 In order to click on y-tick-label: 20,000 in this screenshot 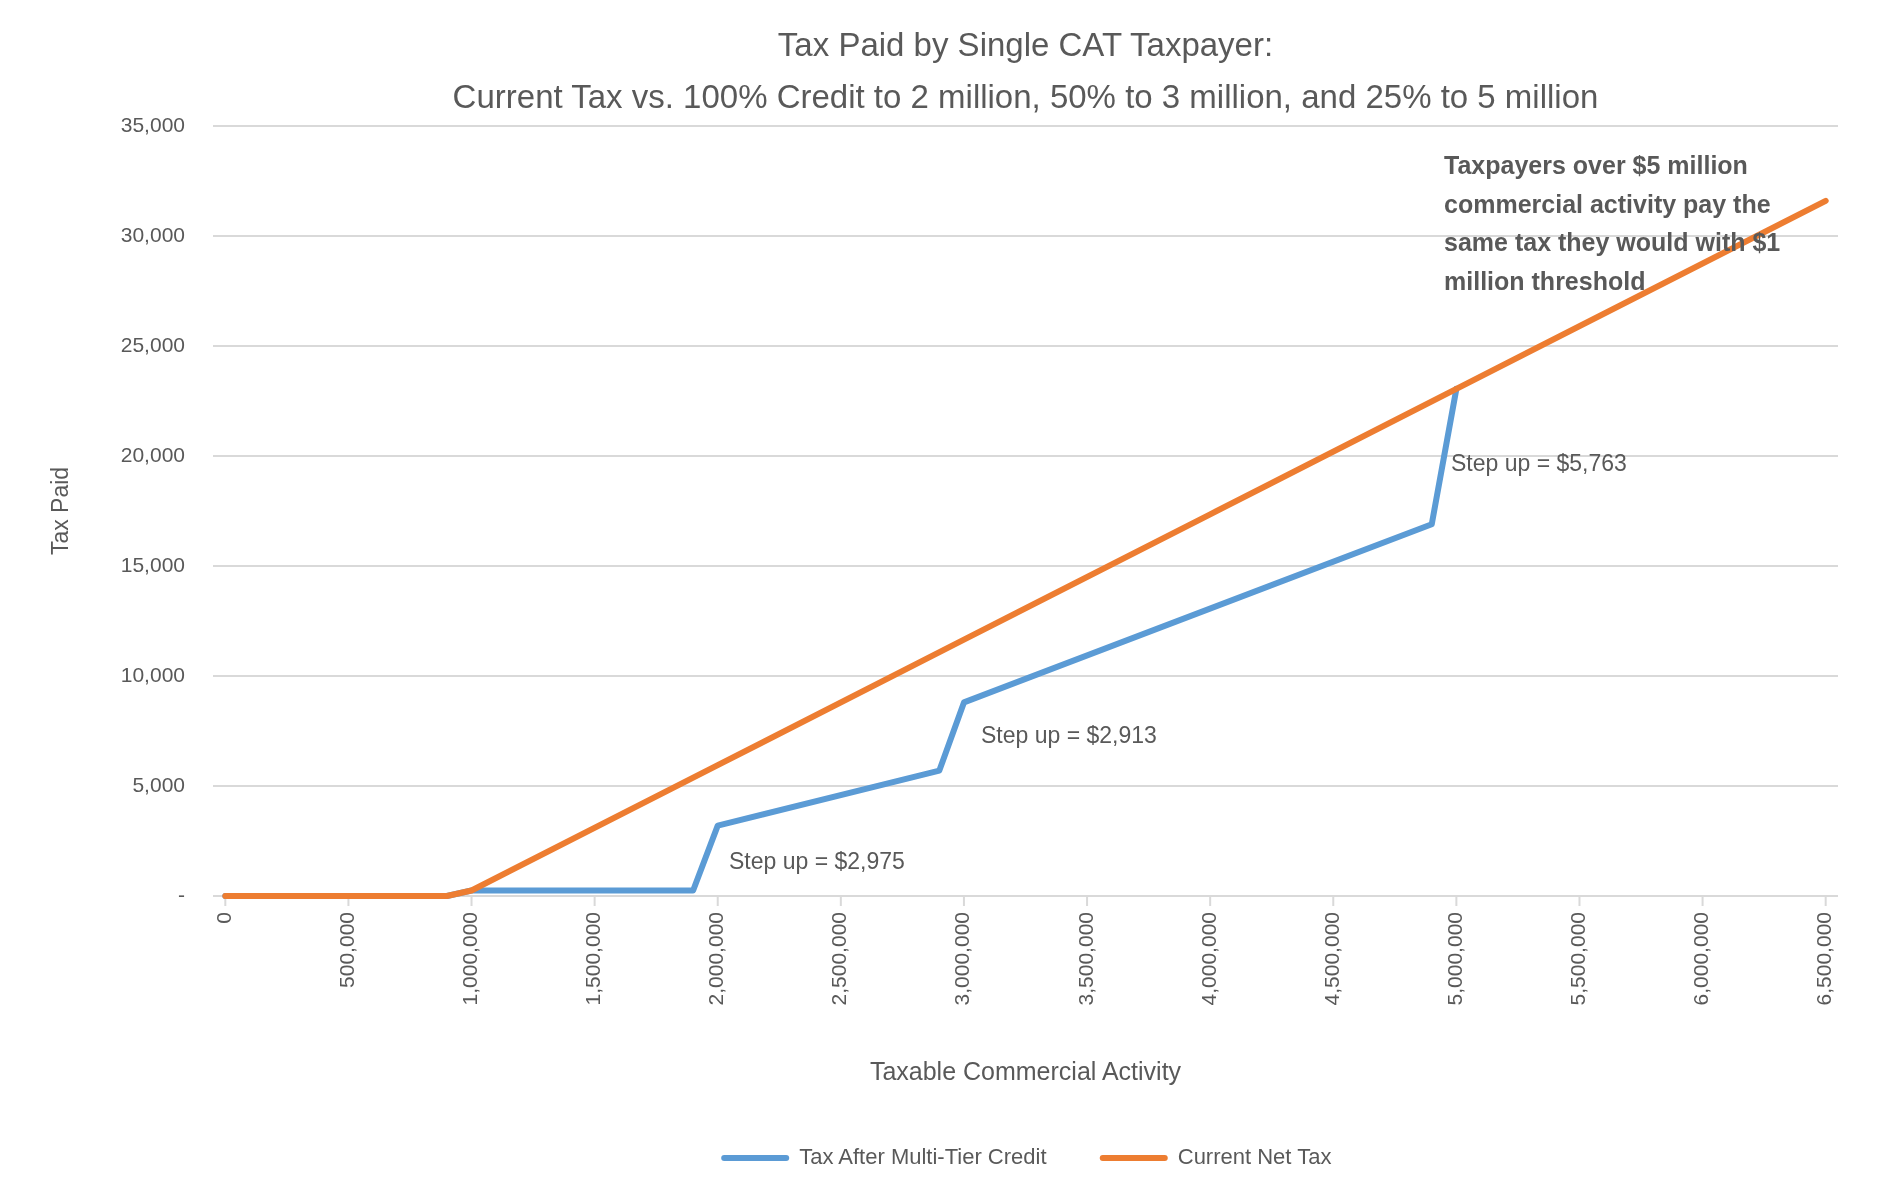, I will do `click(152, 454)`.